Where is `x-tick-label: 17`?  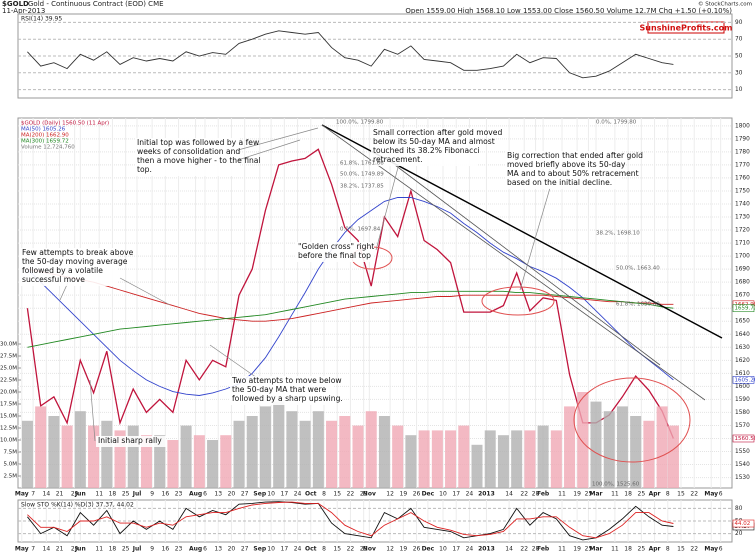 x-tick-label: 17 is located at coordinates (456, 549).